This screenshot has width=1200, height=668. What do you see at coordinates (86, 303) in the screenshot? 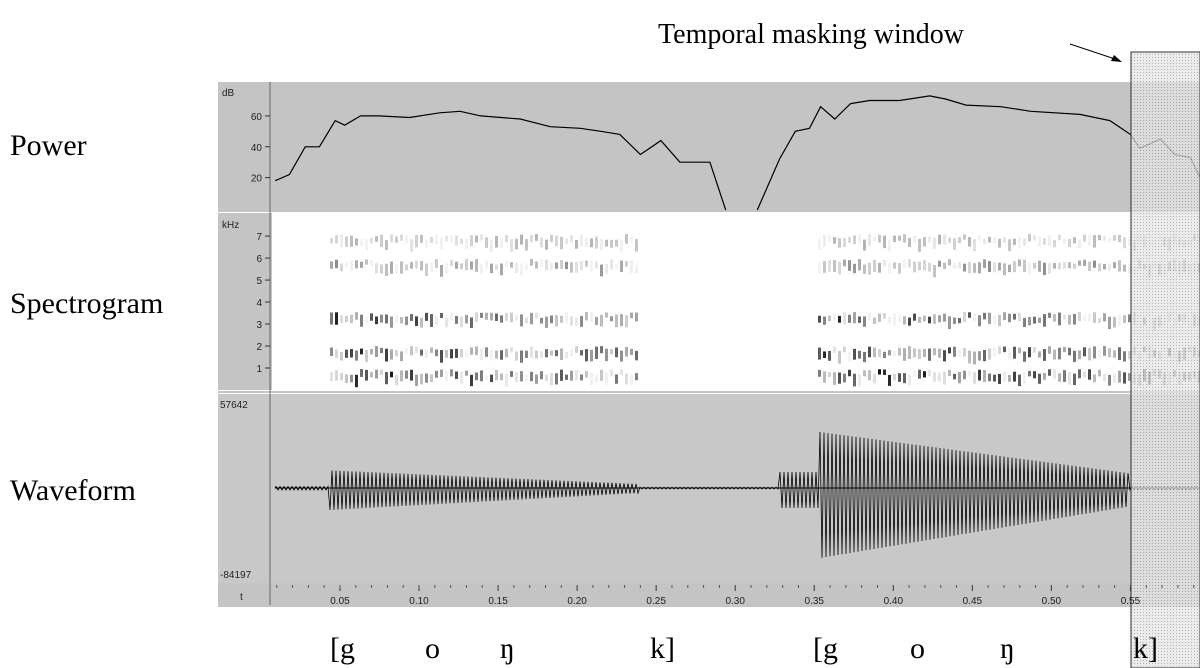
I see `row-label: Spectrogram` at bounding box center [86, 303].